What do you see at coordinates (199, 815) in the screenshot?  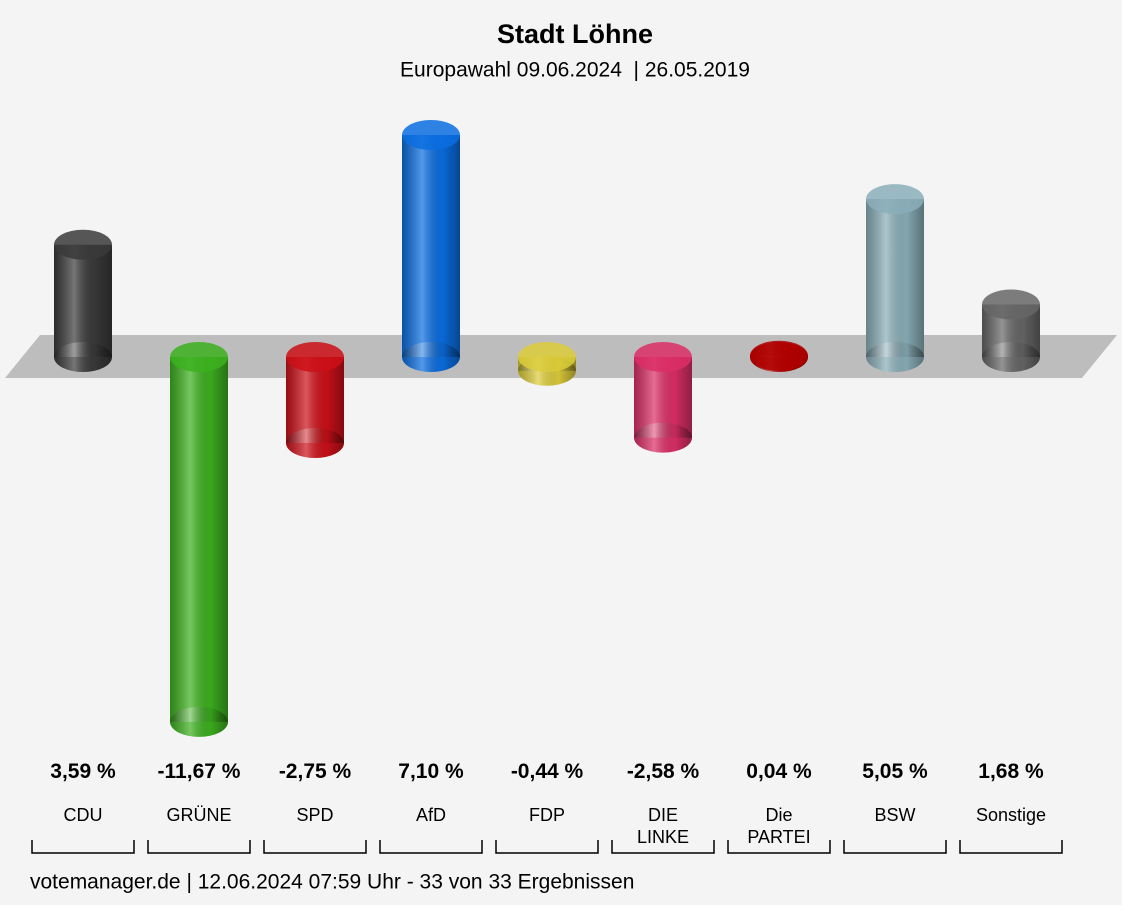 I see `x-tick-label: GRÜNE` at bounding box center [199, 815].